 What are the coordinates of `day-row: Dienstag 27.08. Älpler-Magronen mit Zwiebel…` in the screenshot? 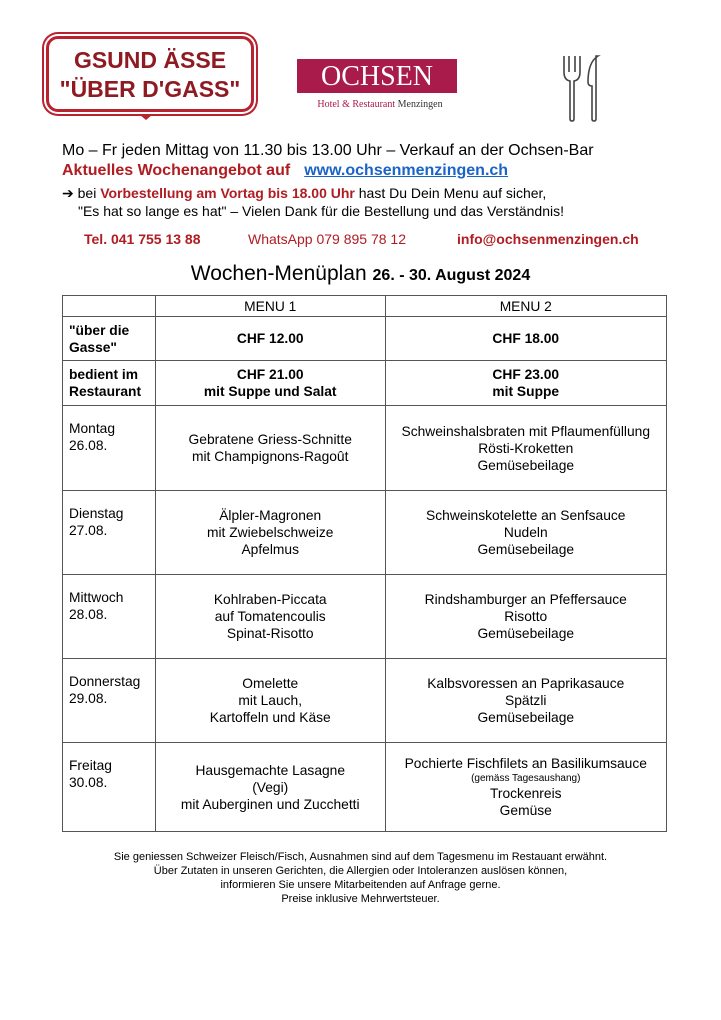 It's located at (365, 532).